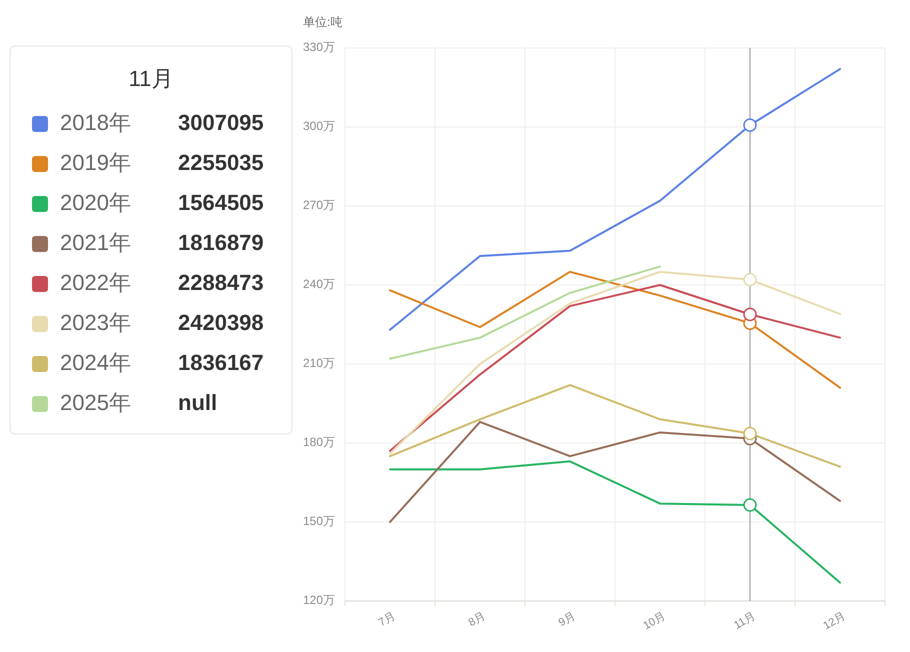 This screenshot has width=910, height=652. I want to click on y-tick-label: 270万, so click(318, 205).